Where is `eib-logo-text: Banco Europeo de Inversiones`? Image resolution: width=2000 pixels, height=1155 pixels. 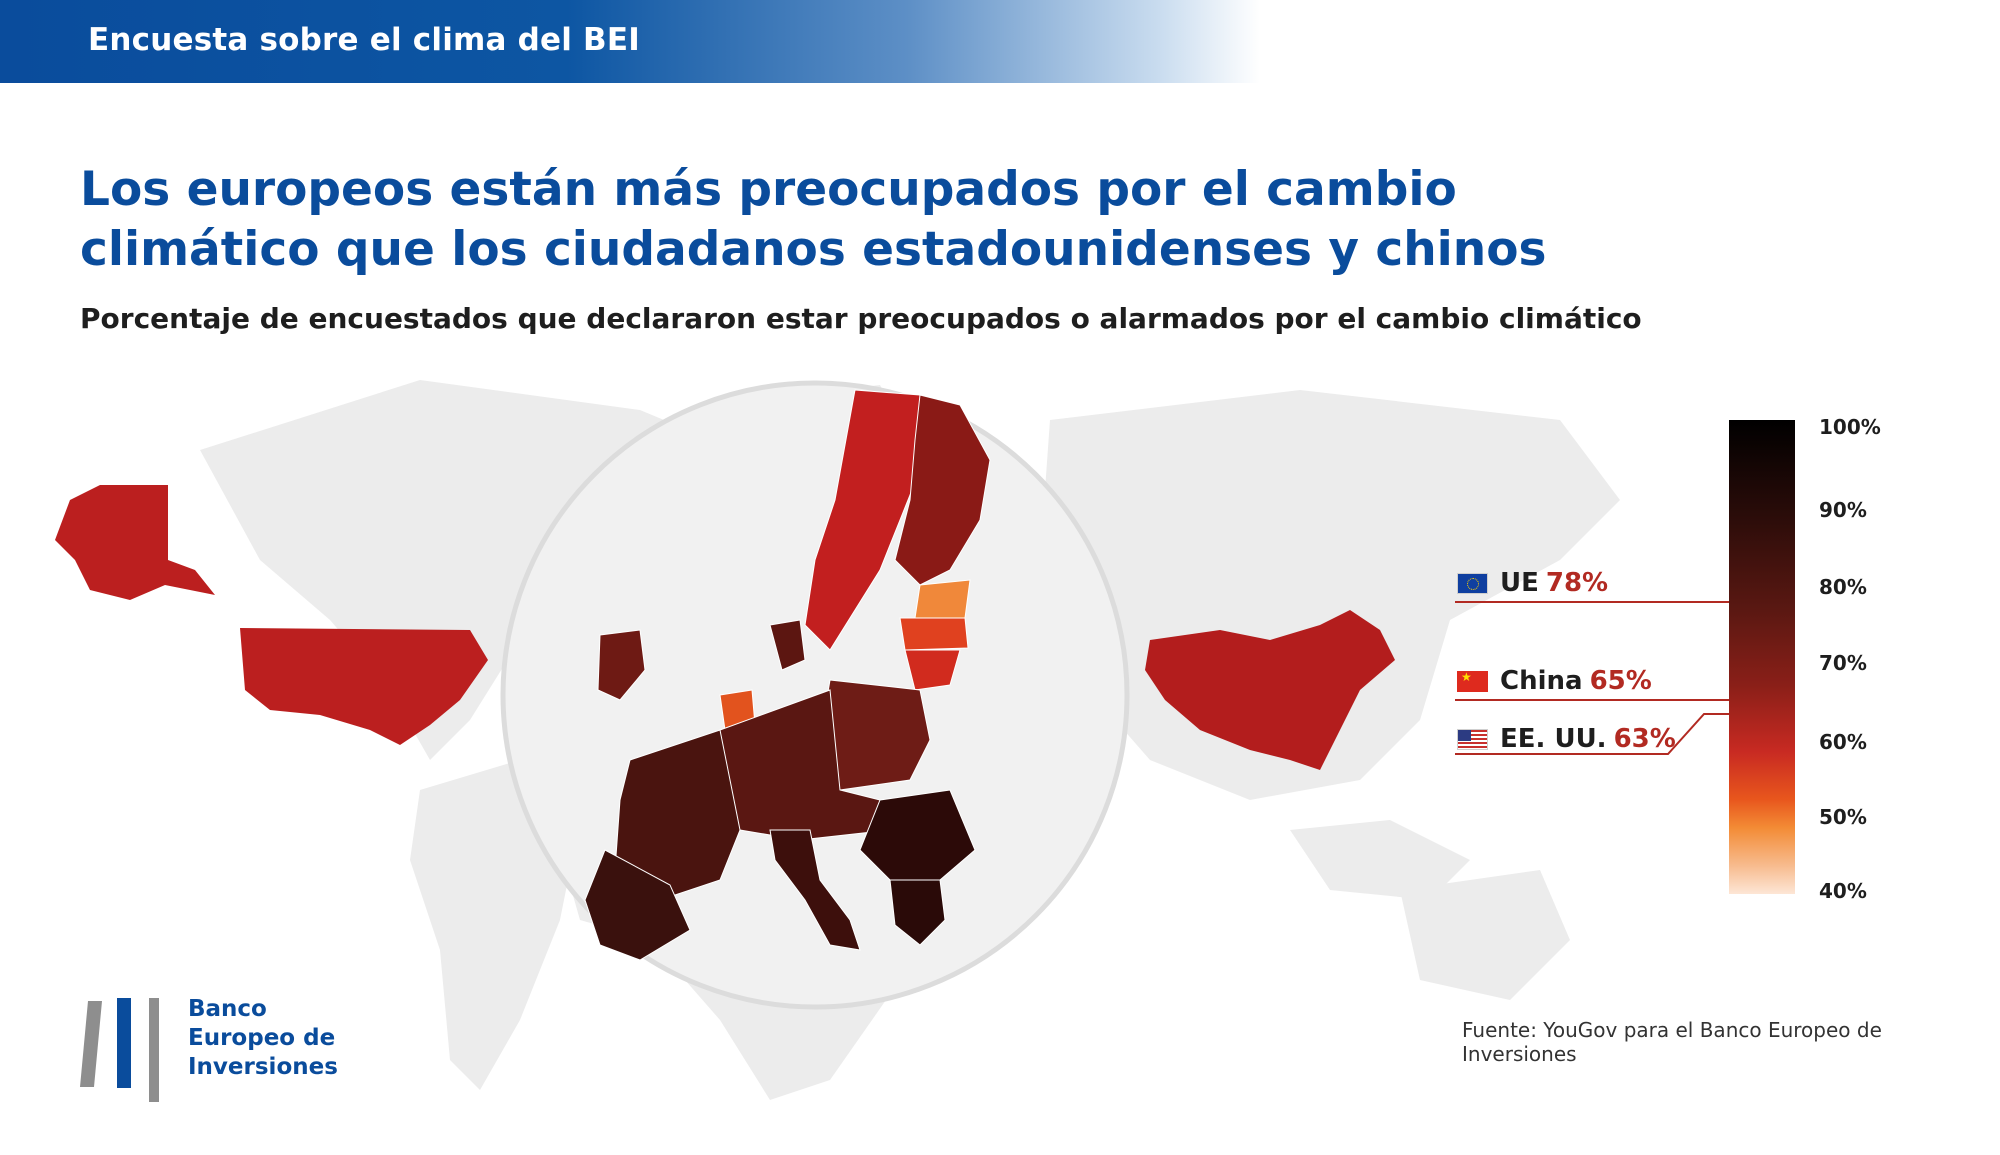
eib-logo-text: Banco Europeo de Inversiones is located at coordinates (263, 1038).